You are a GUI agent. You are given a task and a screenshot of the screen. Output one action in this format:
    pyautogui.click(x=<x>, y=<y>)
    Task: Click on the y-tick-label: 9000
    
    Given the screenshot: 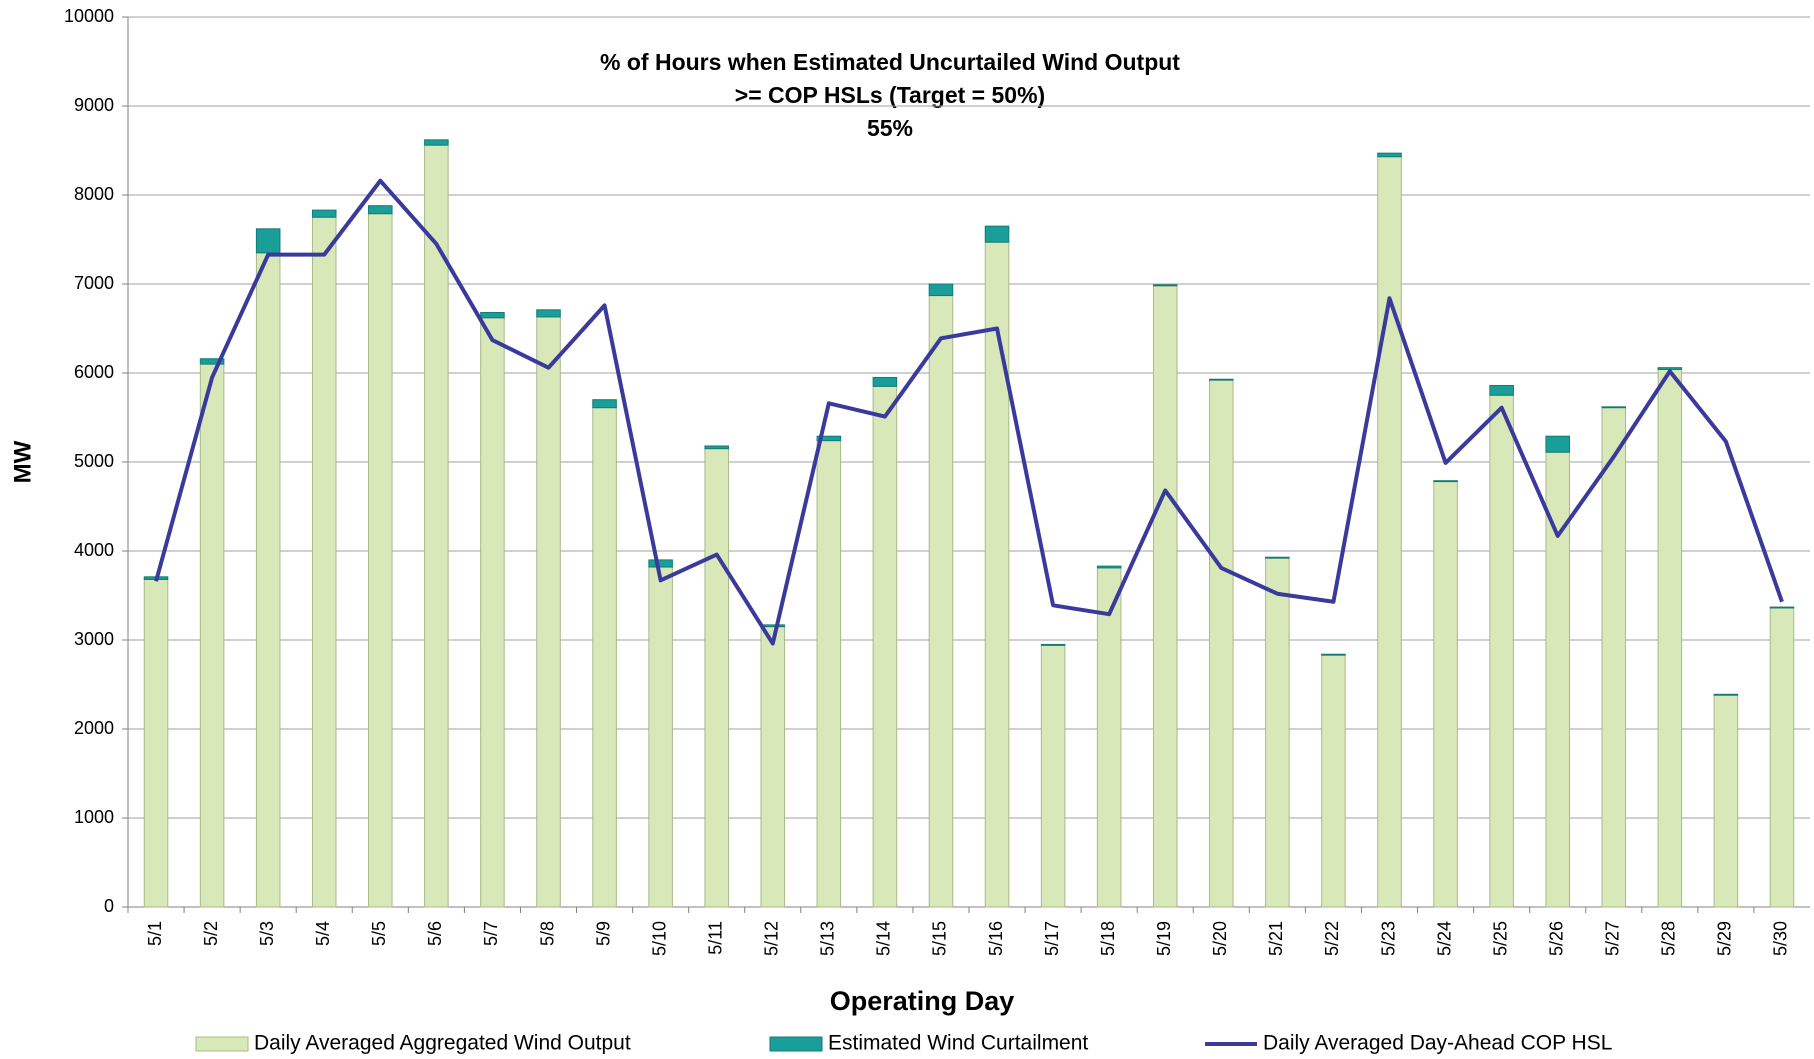 What is the action you would take?
    pyautogui.click(x=94, y=105)
    